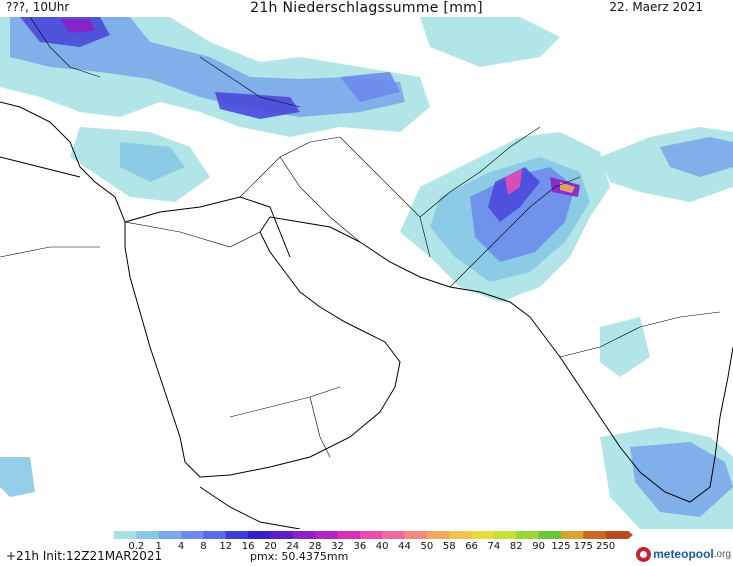 Image resolution: width=733 pixels, height=566 pixels. Describe the element at coordinates (722, 554) in the screenshot. I see `logo-tld: .org` at that location.